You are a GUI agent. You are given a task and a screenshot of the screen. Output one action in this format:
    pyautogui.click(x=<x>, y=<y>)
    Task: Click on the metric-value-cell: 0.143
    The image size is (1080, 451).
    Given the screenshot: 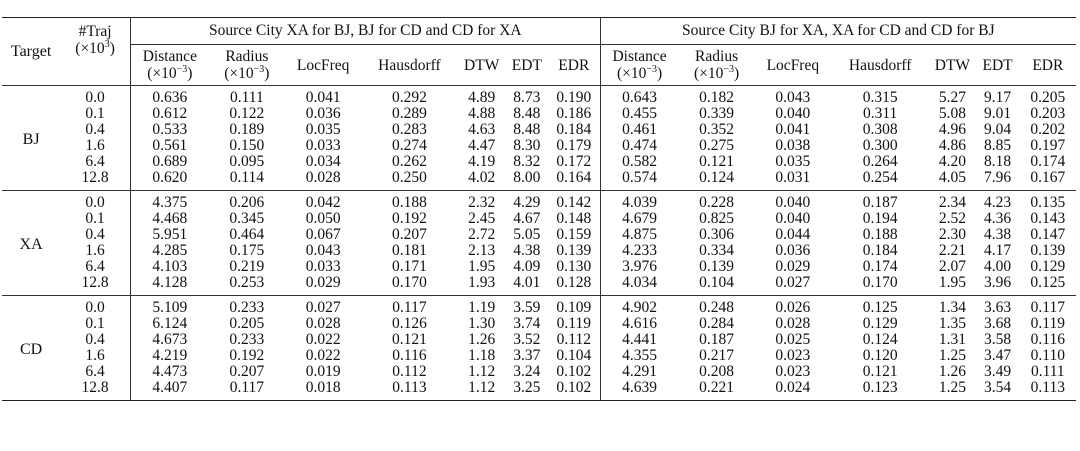 What is the action you would take?
    pyautogui.click(x=1048, y=219)
    